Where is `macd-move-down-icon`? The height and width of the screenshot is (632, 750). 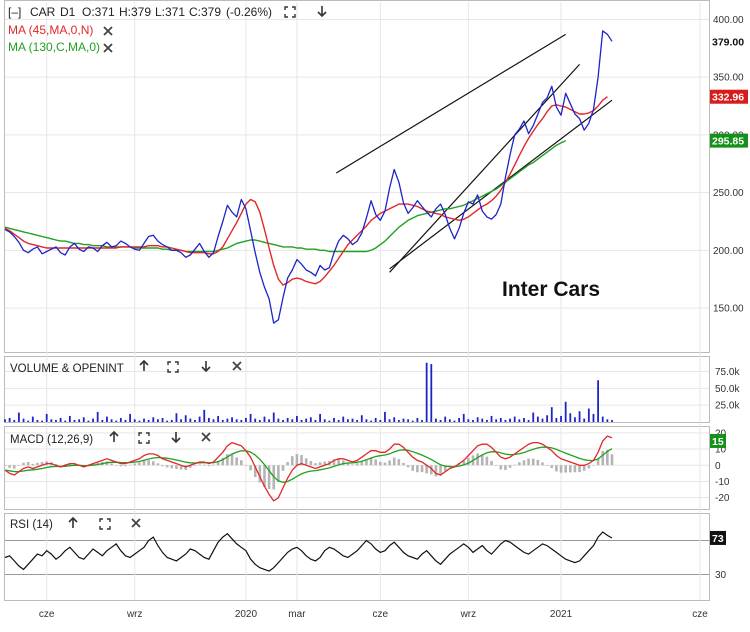
macd-move-down-icon is located at coordinates (176, 438).